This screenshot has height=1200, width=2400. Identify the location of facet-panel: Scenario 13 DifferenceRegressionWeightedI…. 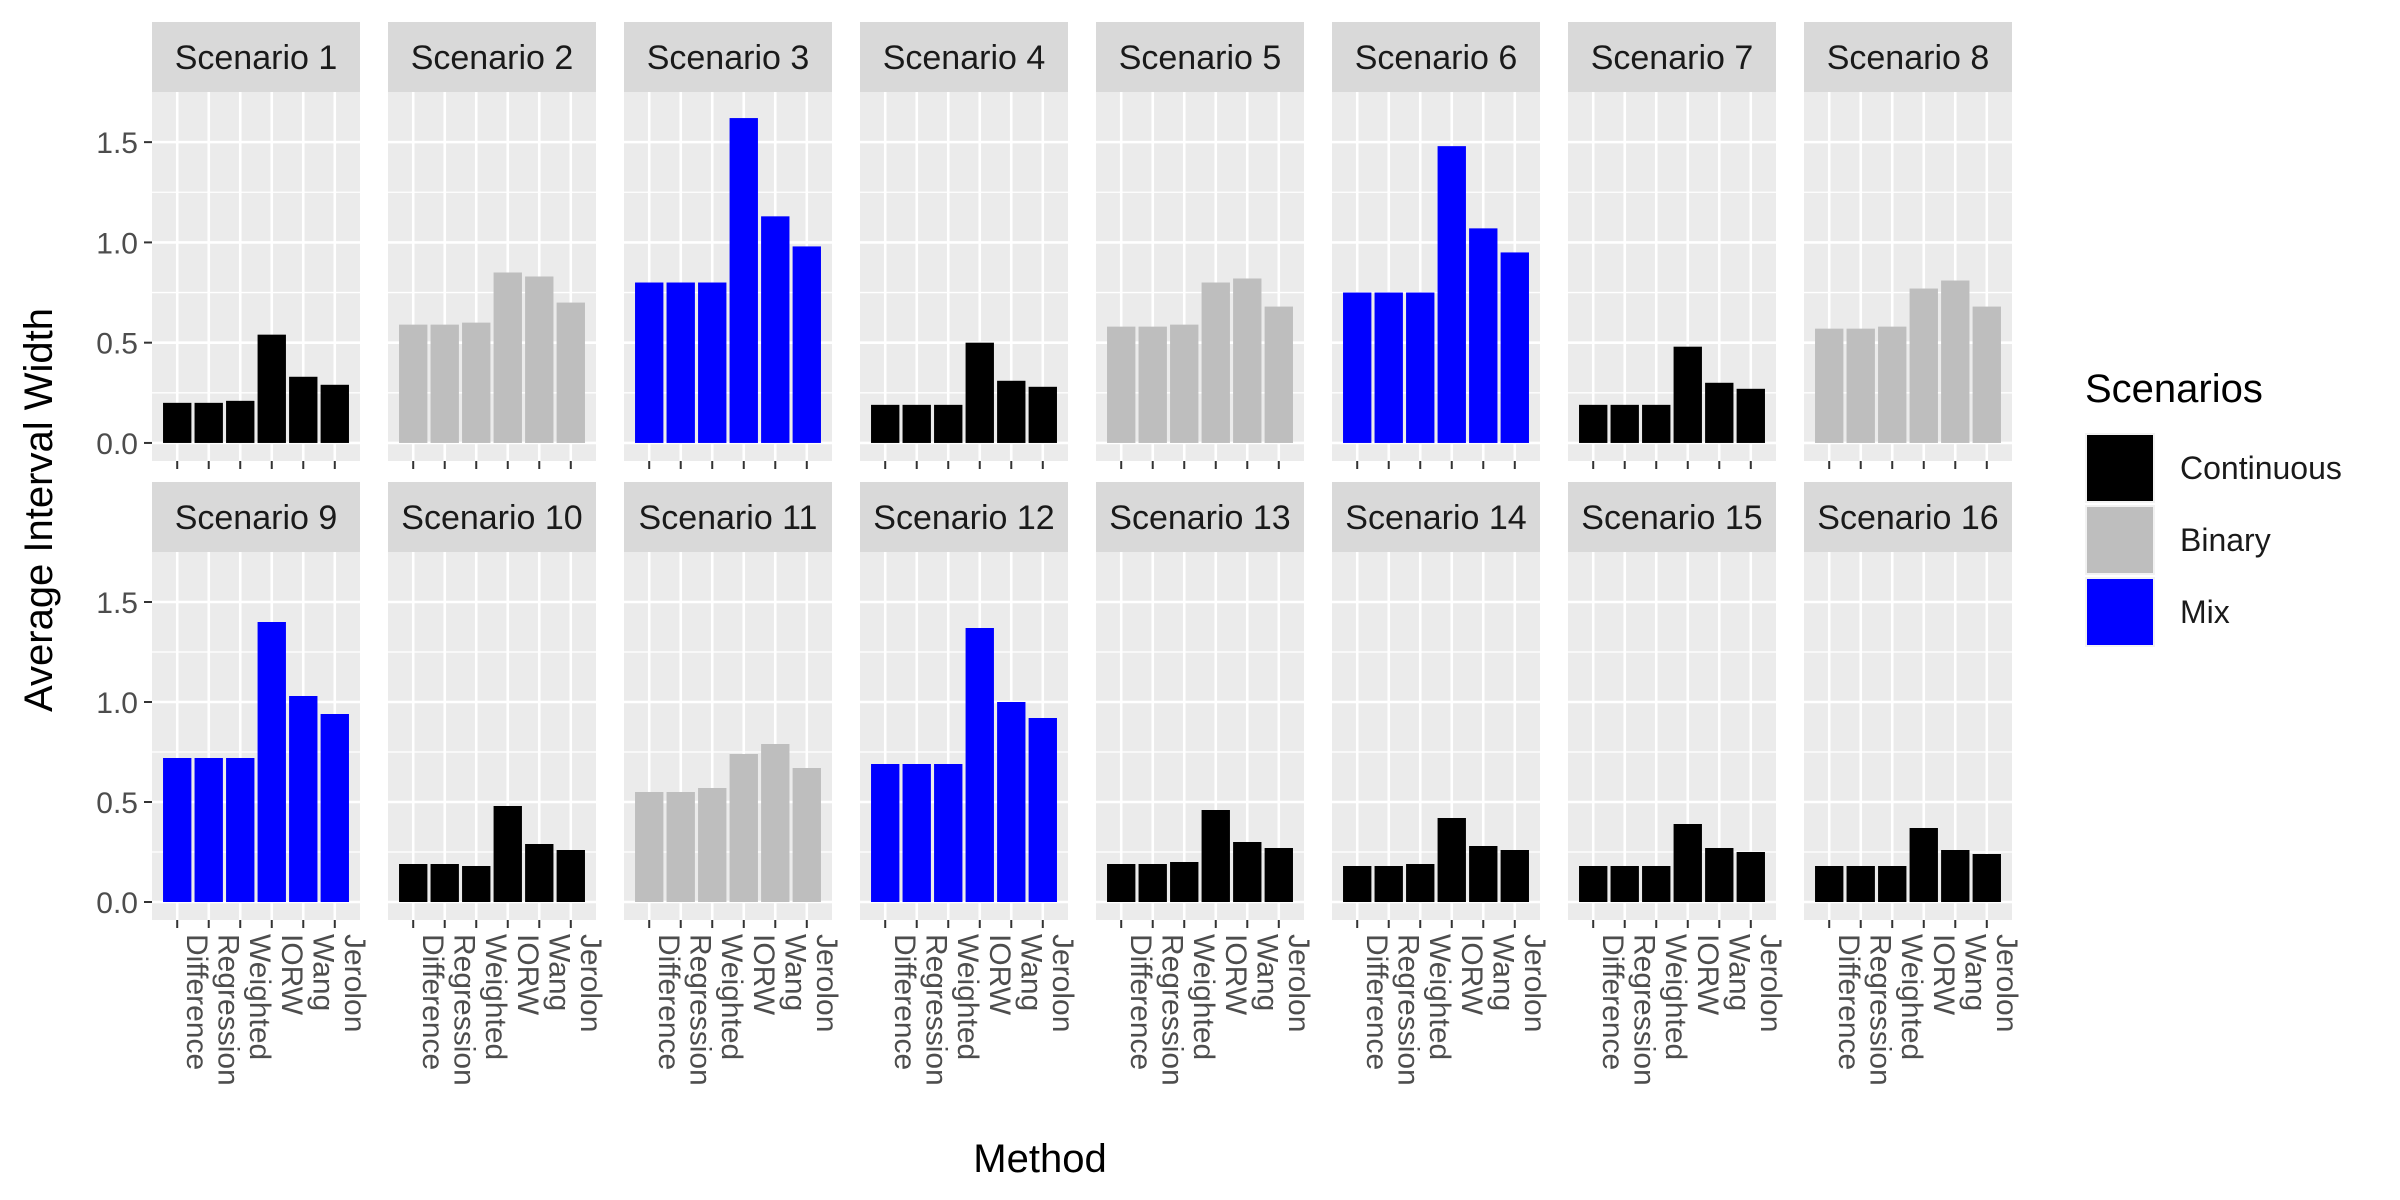
(1205, 784).